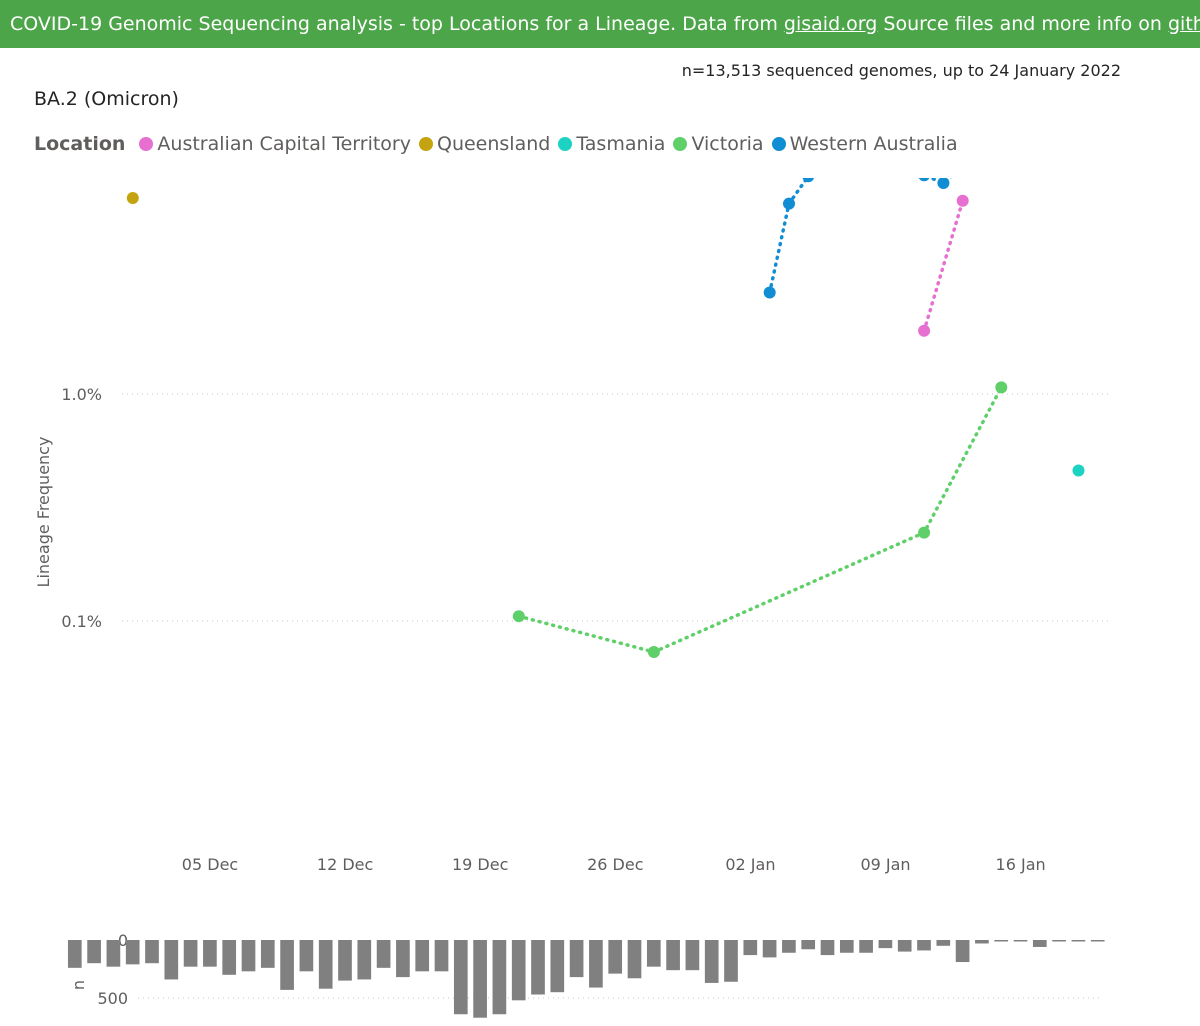  Describe the element at coordinates (112, 998) in the screenshot. I see `bar-y-tick-label: 500` at that location.